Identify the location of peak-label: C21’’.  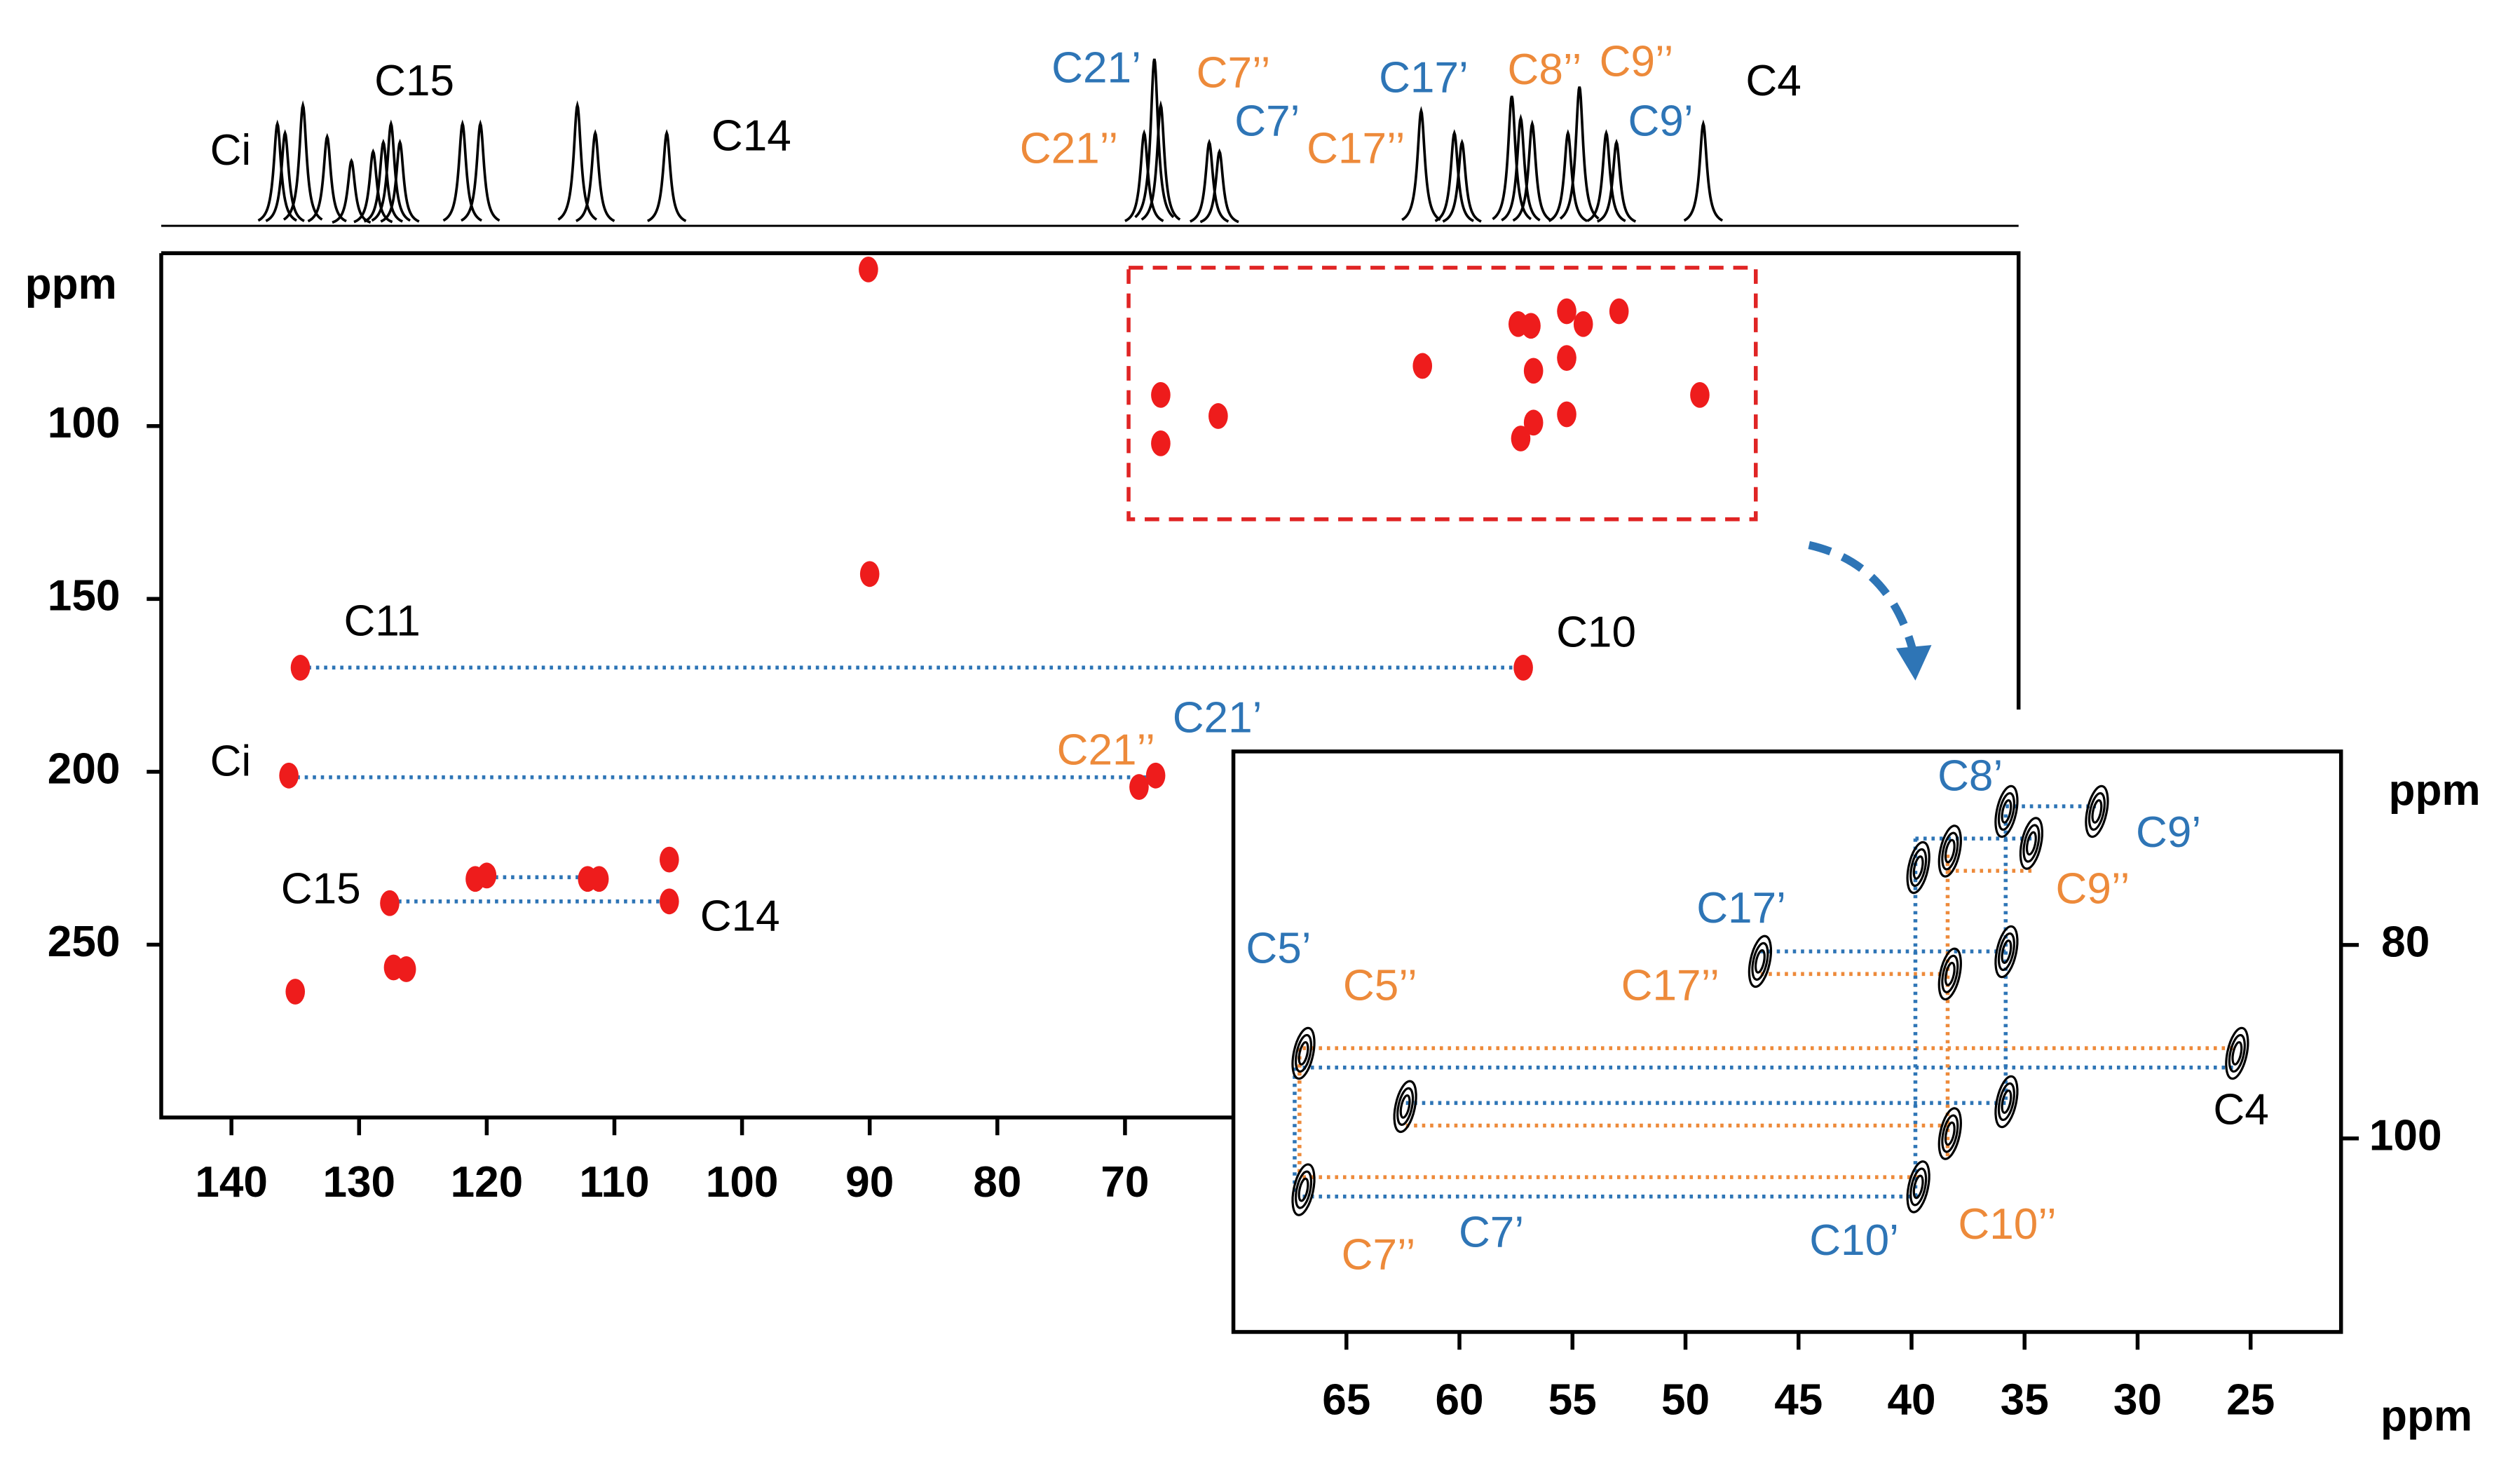
(1069, 149).